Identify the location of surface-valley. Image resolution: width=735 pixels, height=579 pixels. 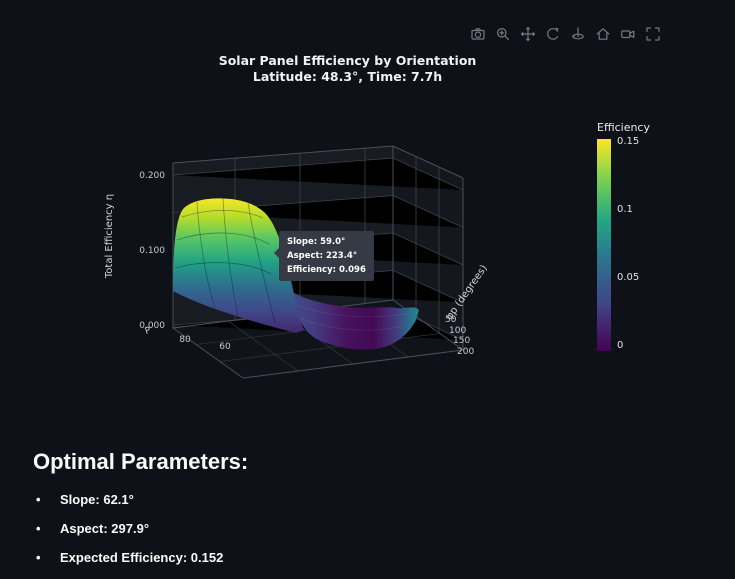
(354, 320).